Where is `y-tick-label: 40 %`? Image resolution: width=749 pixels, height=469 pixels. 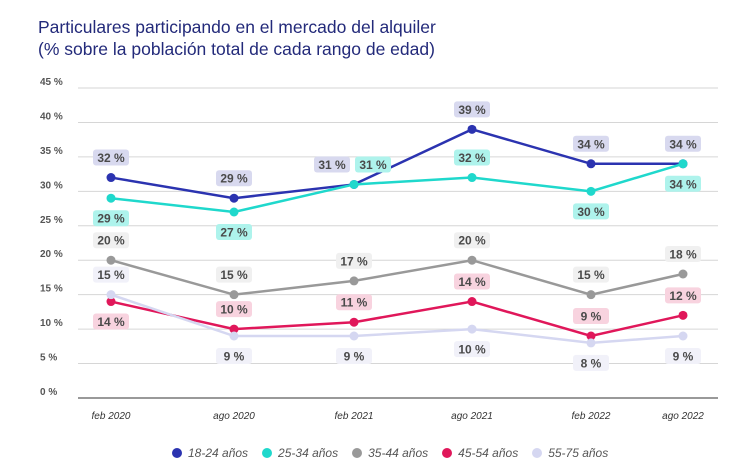 y-tick-label: 40 % is located at coordinates (51, 116).